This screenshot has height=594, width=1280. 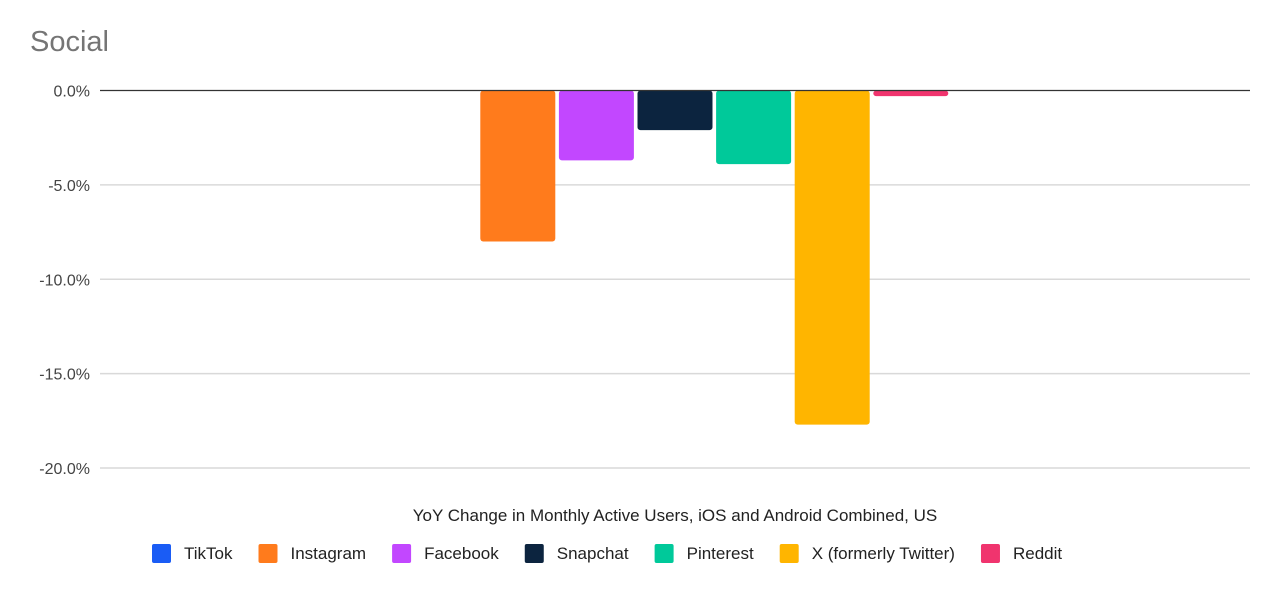 I want to click on legend-label: Facebook, so click(x=461, y=553).